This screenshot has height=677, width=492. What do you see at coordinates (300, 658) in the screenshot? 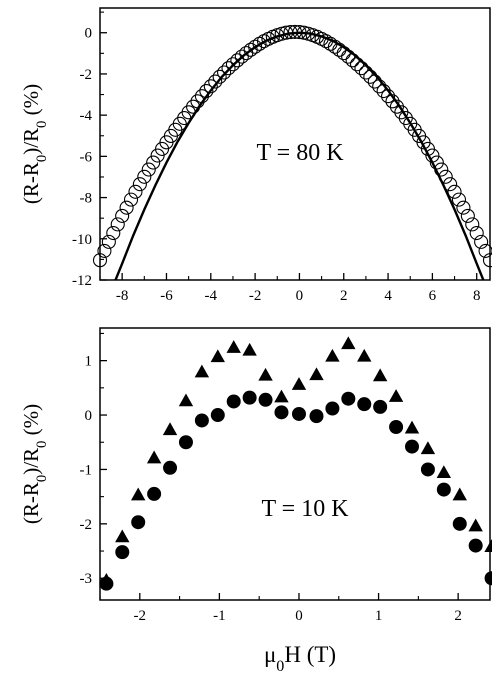
I see `x-axis-label: μ0H (T)` at bounding box center [300, 658].